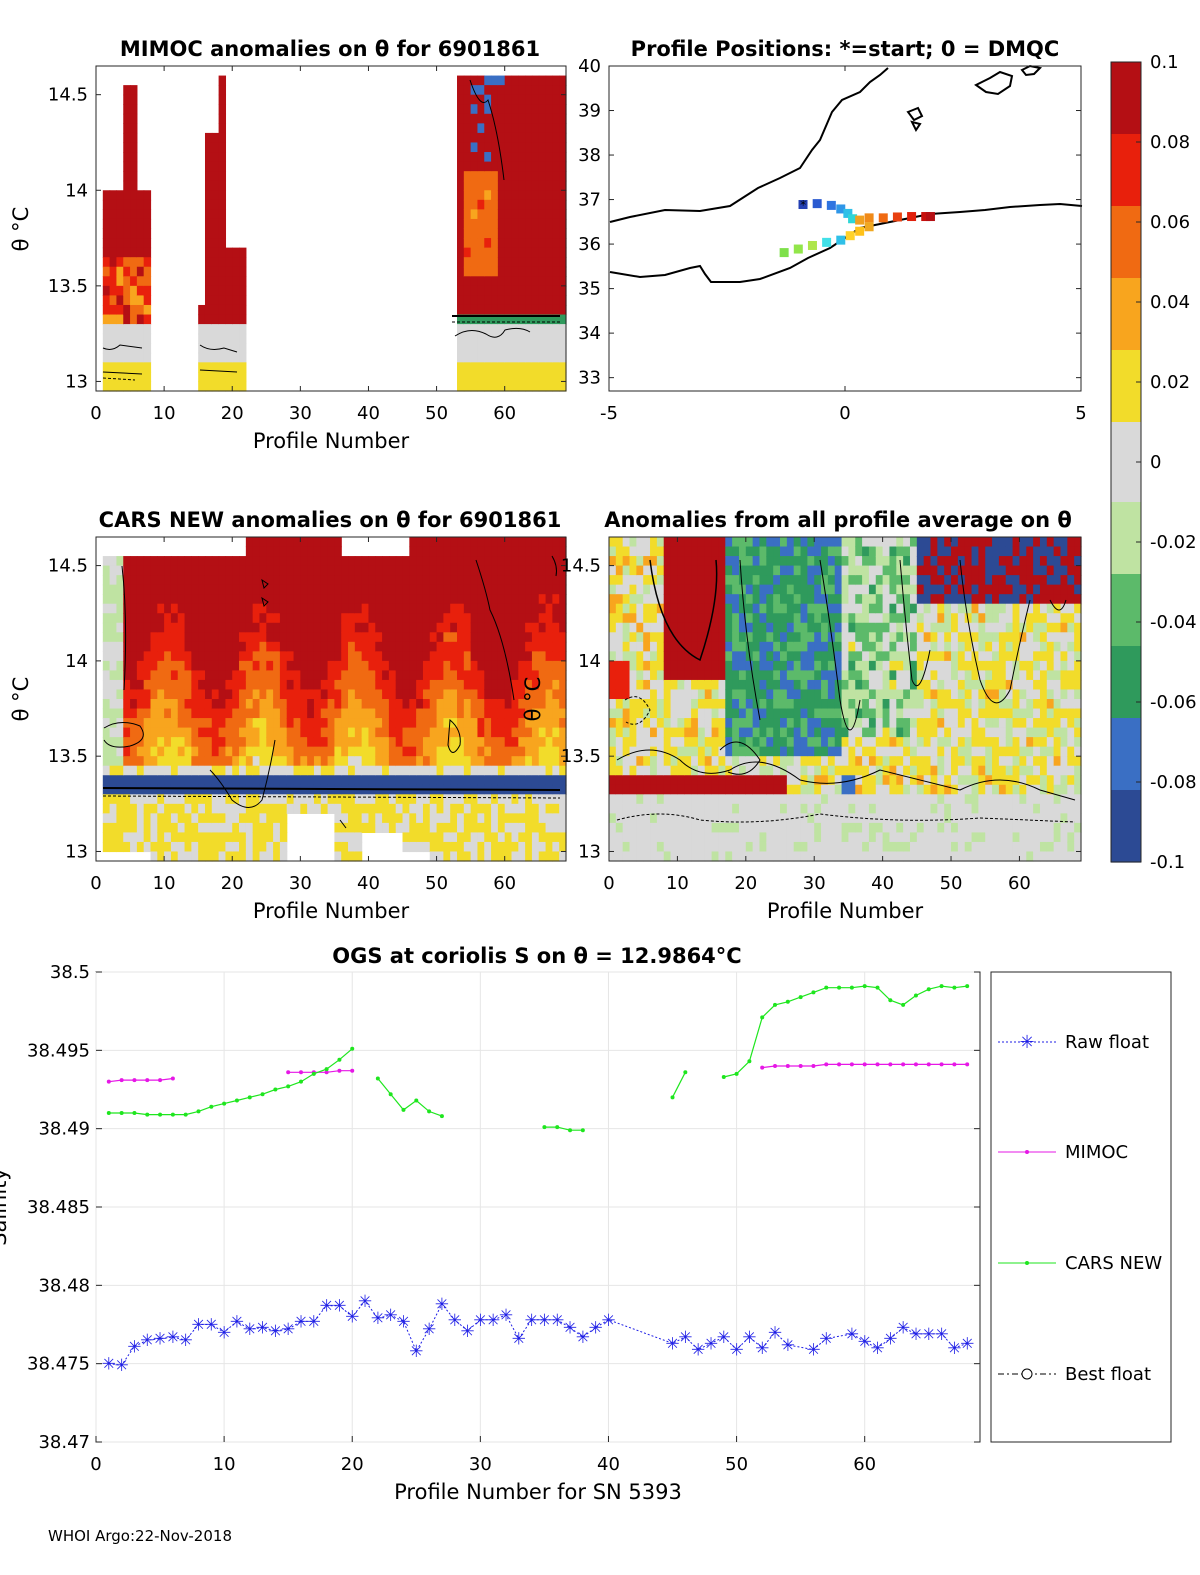 The height and width of the screenshot is (1575, 1200). Describe the element at coordinates (1173, 542) in the screenshot. I see `colorbar-tick-label: -0.02` at that location.